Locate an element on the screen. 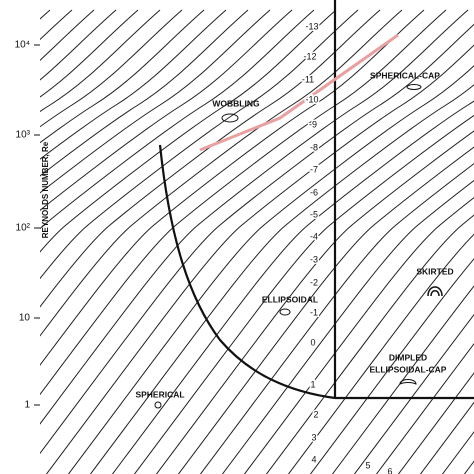 This screenshot has height=474, width=474. contour-label: 6 is located at coordinates (389, 470).